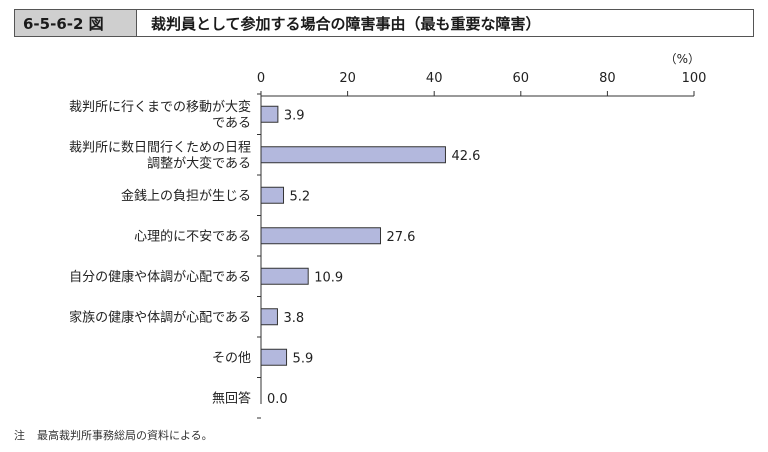 The image size is (768, 452). What do you see at coordinates (303, 358) in the screenshot?
I see `value-label: 5.9` at bounding box center [303, 358].